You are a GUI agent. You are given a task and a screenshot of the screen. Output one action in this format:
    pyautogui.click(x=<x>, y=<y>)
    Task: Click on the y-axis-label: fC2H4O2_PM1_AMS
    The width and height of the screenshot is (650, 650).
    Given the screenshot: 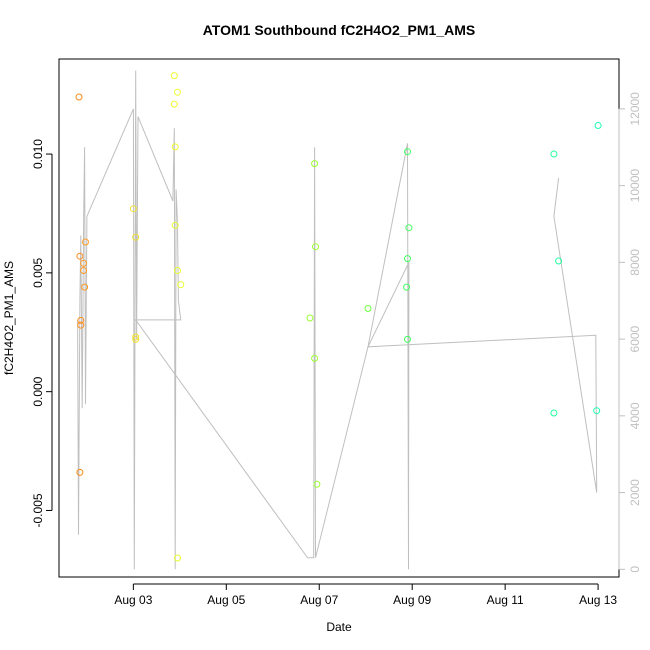 What is the action you would take?
    pyautogui.click(x=9, y=318)
    